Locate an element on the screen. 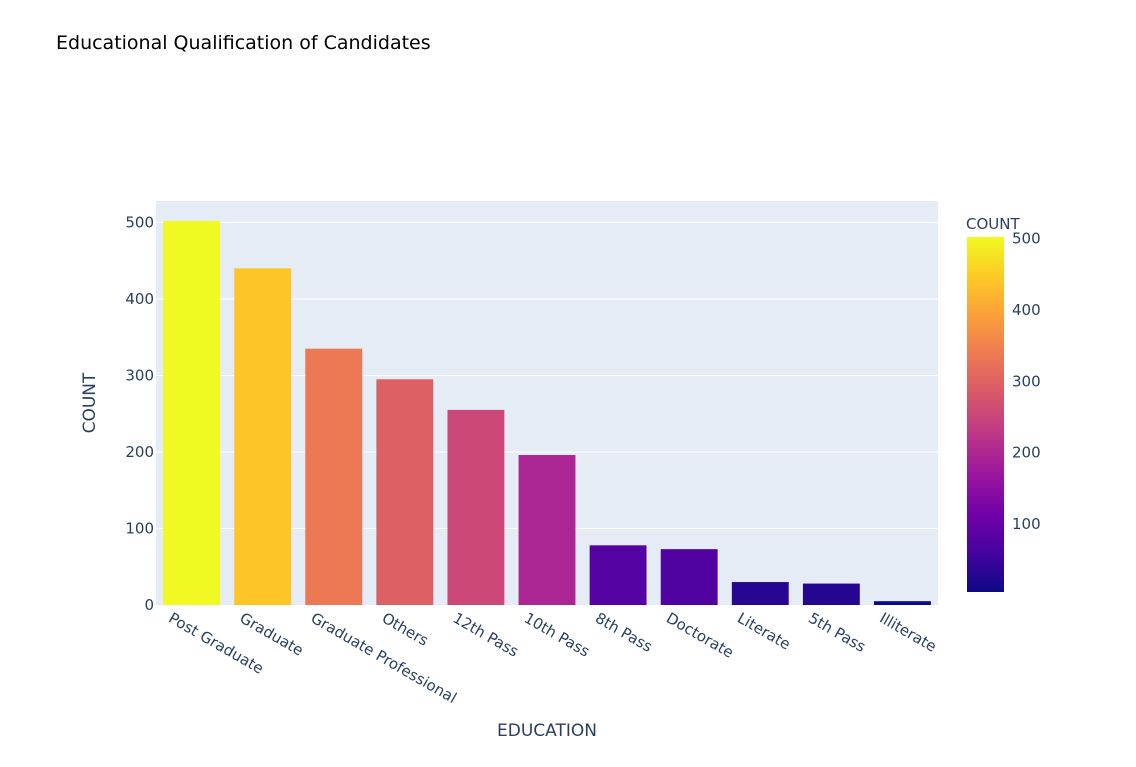 The width and height of the screenshot is (1136, 767). y-tick-label: 300 is located at coordinates (139, 375).